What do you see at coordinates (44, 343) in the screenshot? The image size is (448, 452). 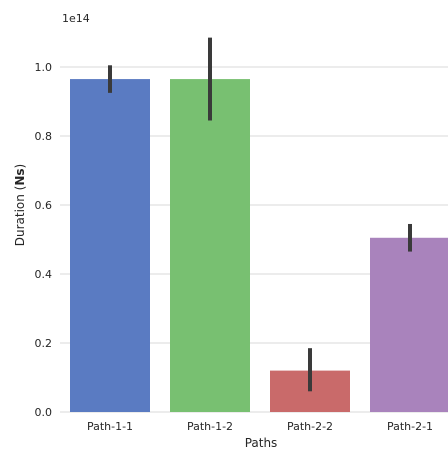 I see `y-tick-label: 0.2` at bounding box center [44, 343].